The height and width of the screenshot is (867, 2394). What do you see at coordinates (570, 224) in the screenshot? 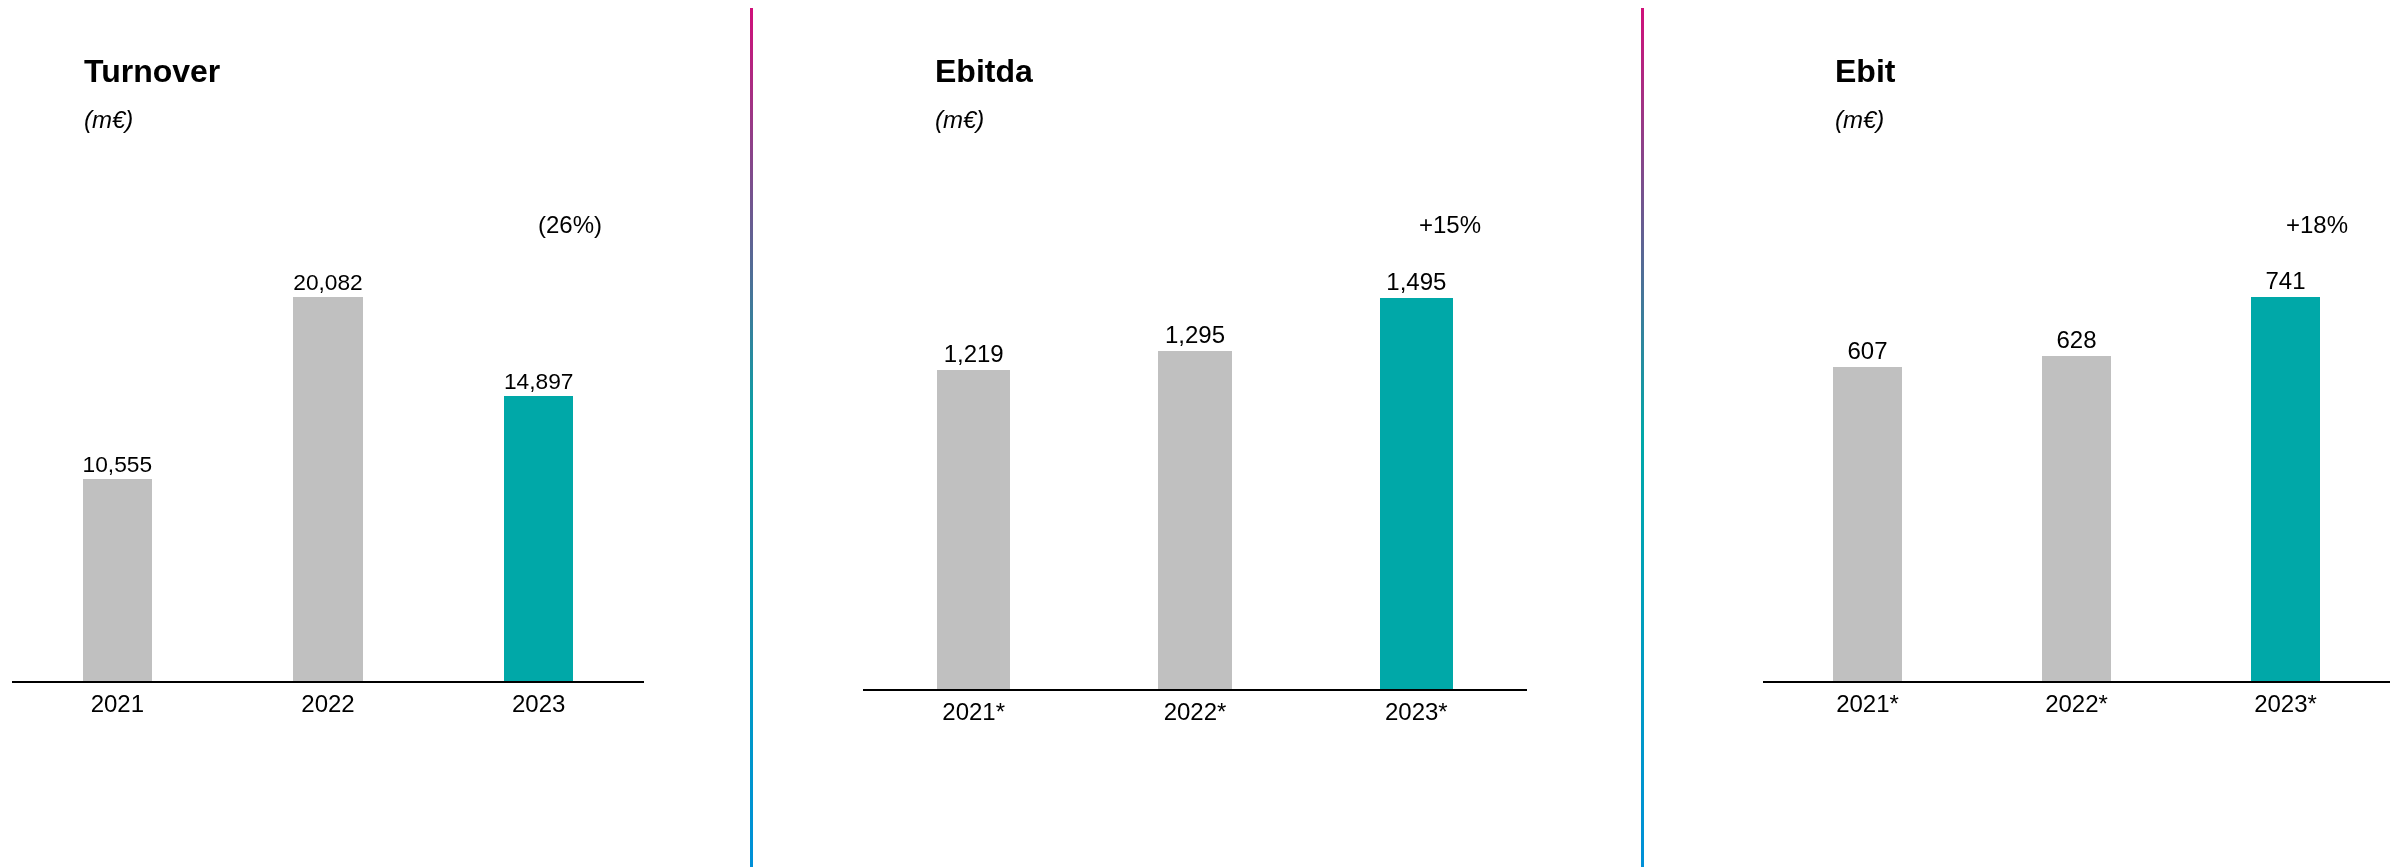
I see `text: (26%)` at bounding box center [570, 224].